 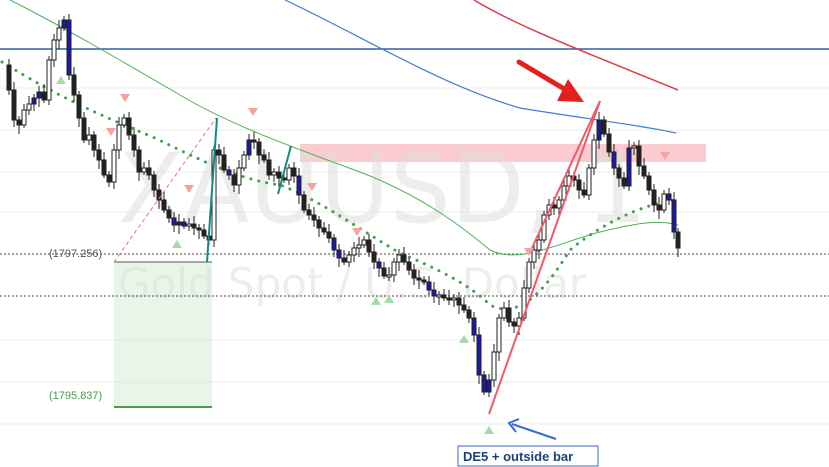 What do you see at coordinates (75, 254) in the screenshot?
I see `level-label-1797-256: (1797.256)` at bounding box center [75, 254].